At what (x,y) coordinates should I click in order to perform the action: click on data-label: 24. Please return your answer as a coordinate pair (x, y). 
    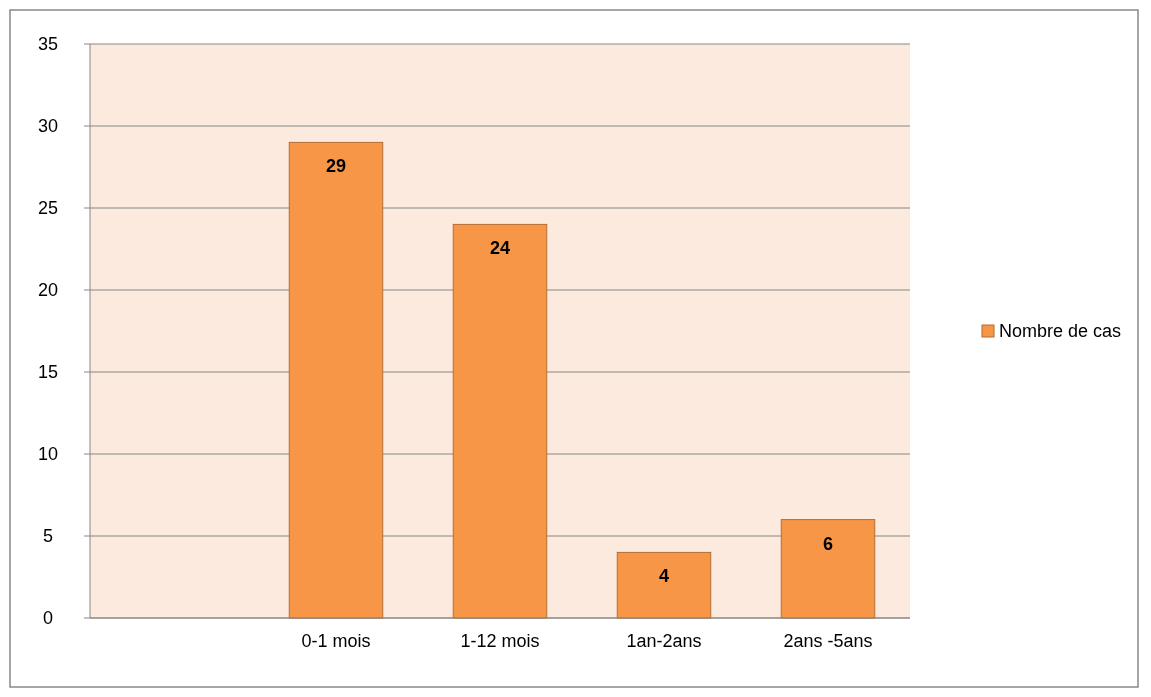
    Looking at the image, I should click on (500, 248).